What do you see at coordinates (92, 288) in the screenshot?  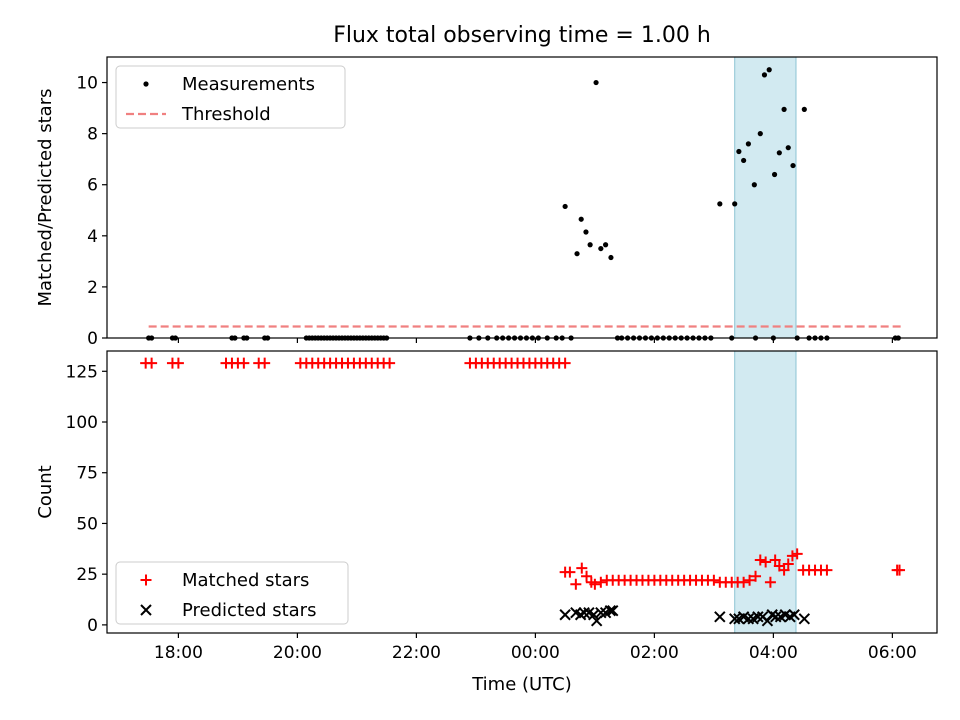 I see `y-tick-label: 2` at bounding box center [92, 288].